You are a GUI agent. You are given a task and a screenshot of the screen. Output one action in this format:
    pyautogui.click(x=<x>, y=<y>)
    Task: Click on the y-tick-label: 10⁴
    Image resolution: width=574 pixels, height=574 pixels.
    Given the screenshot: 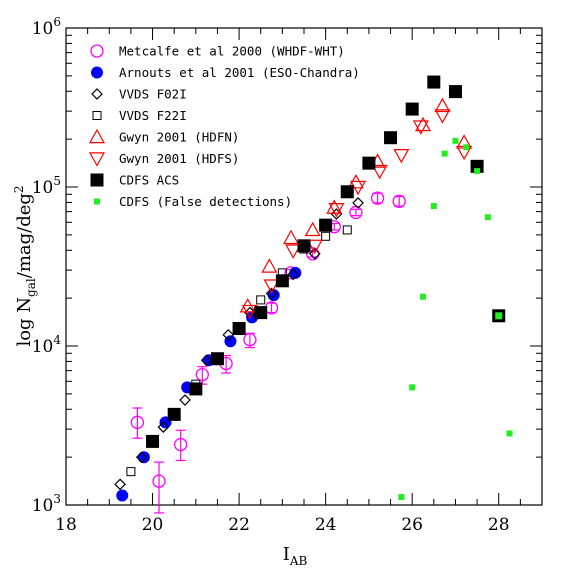 What is the action you would take?
    pyautogui.click(x=47, y=345)
    